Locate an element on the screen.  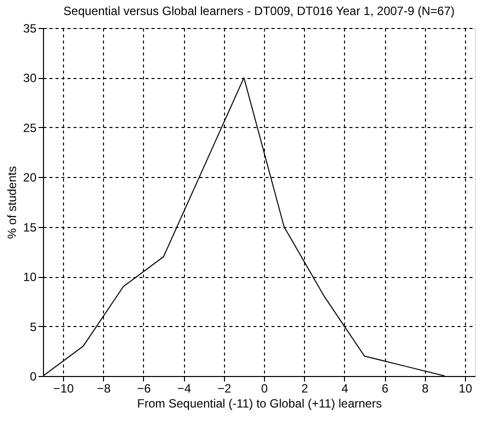
y-tick-label: 0 is located at coordinates (33, 377).